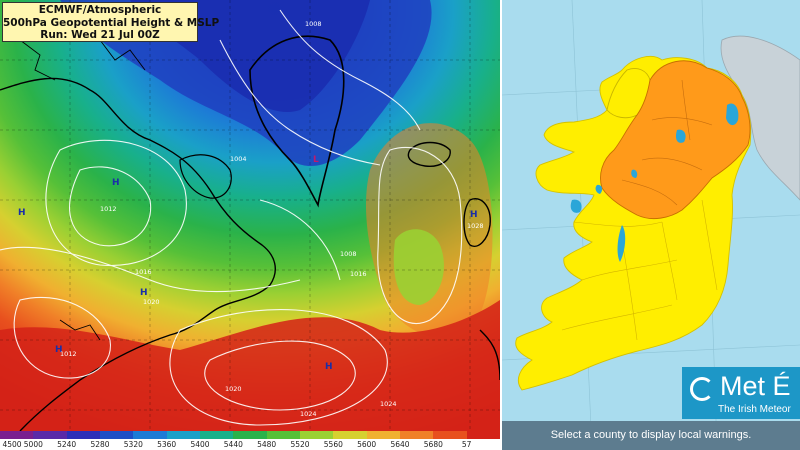 This screenshot has width=800, height=450. What do you see at coordinates (466, 444) in the screenshot?
I see `colorbar-tick-label: 57` at bounding box center [466, 444].